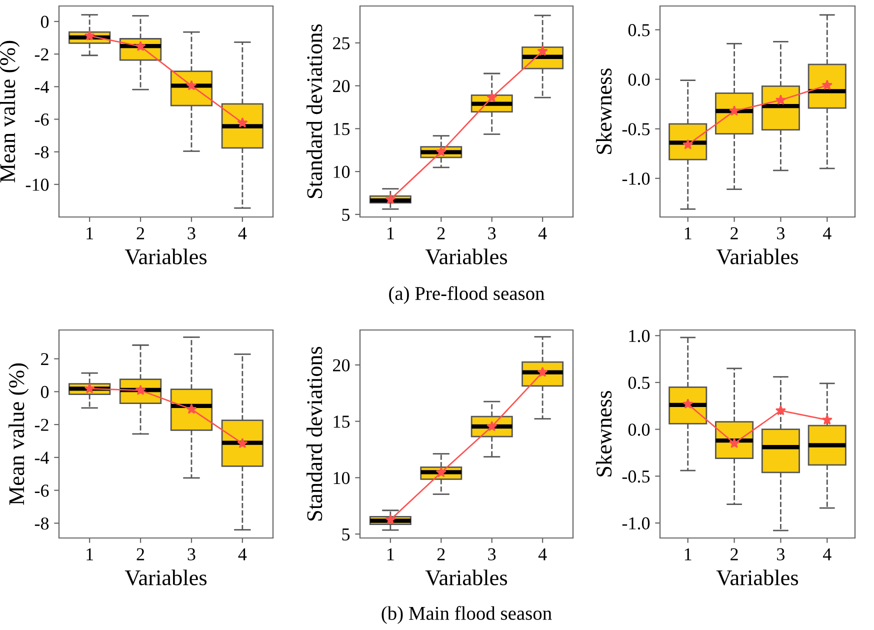 The image size is (874, 630). Describe the element at coordinates (37, 184) in the screenshot. I see `y-tick-label: -10` at that location.